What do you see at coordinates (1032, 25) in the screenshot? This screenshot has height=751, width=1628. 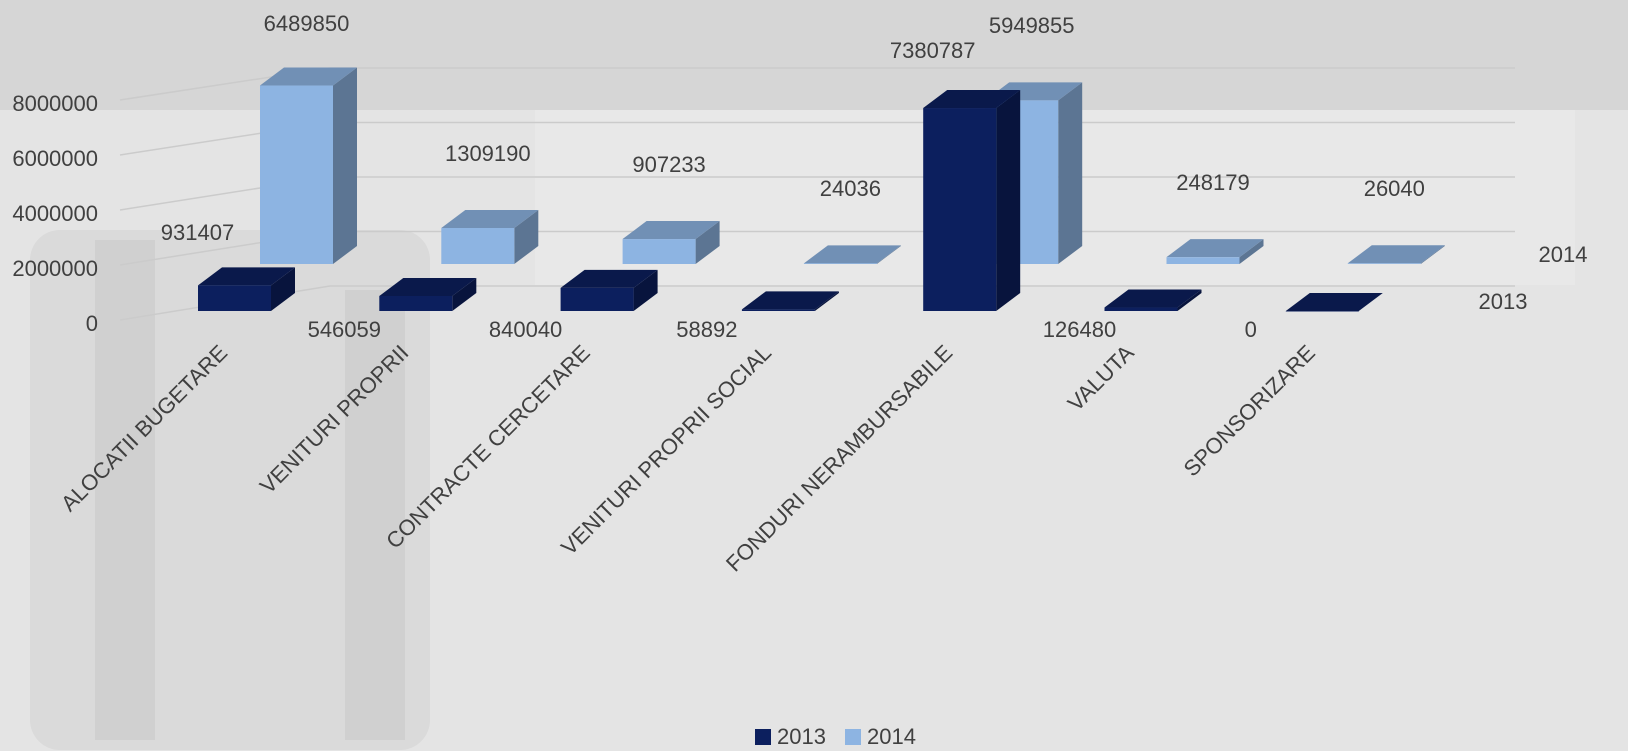 I see `data-label: 5949855` at bounding box center [1032, 25].